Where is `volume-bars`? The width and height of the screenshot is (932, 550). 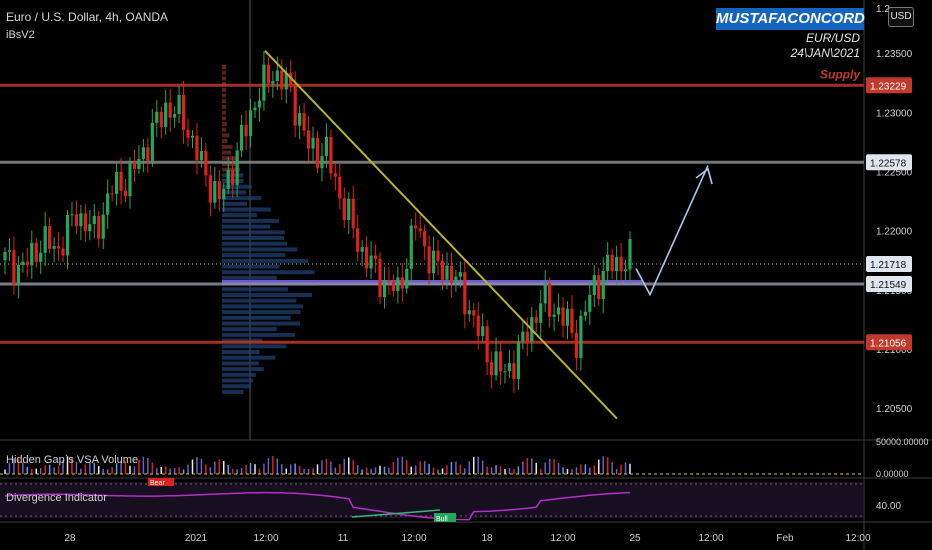
volume-bars is located at coordinates (317, 465).